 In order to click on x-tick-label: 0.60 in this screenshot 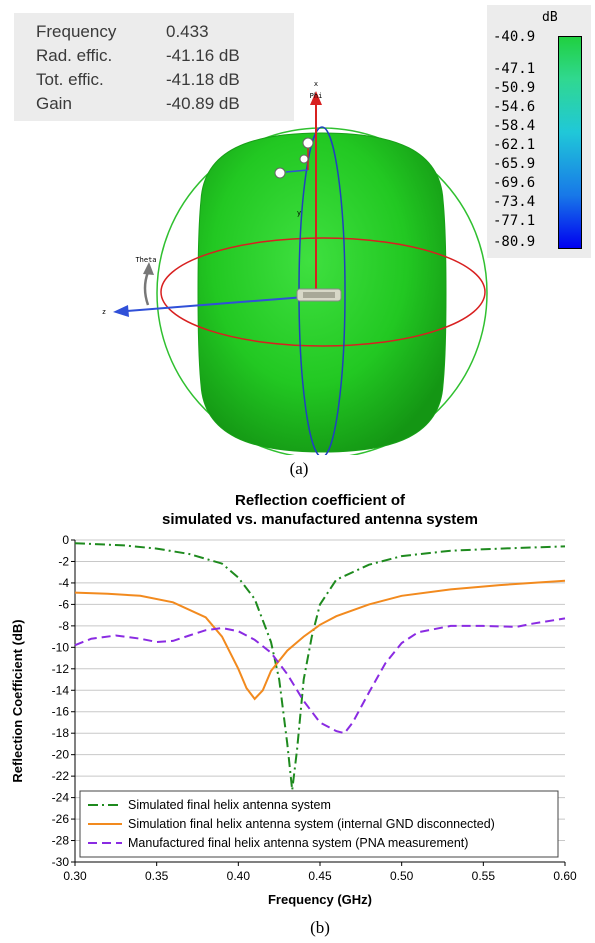, I will do `click(565, 876)`.